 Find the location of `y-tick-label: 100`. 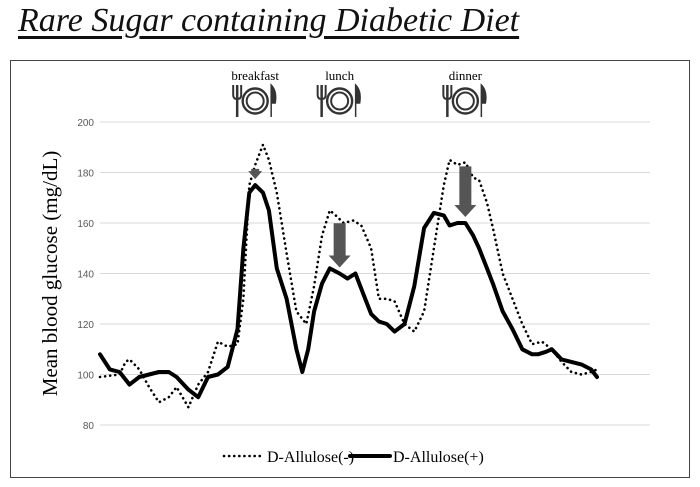

y-tick-label: 100 is located at coordinates (85, 376).